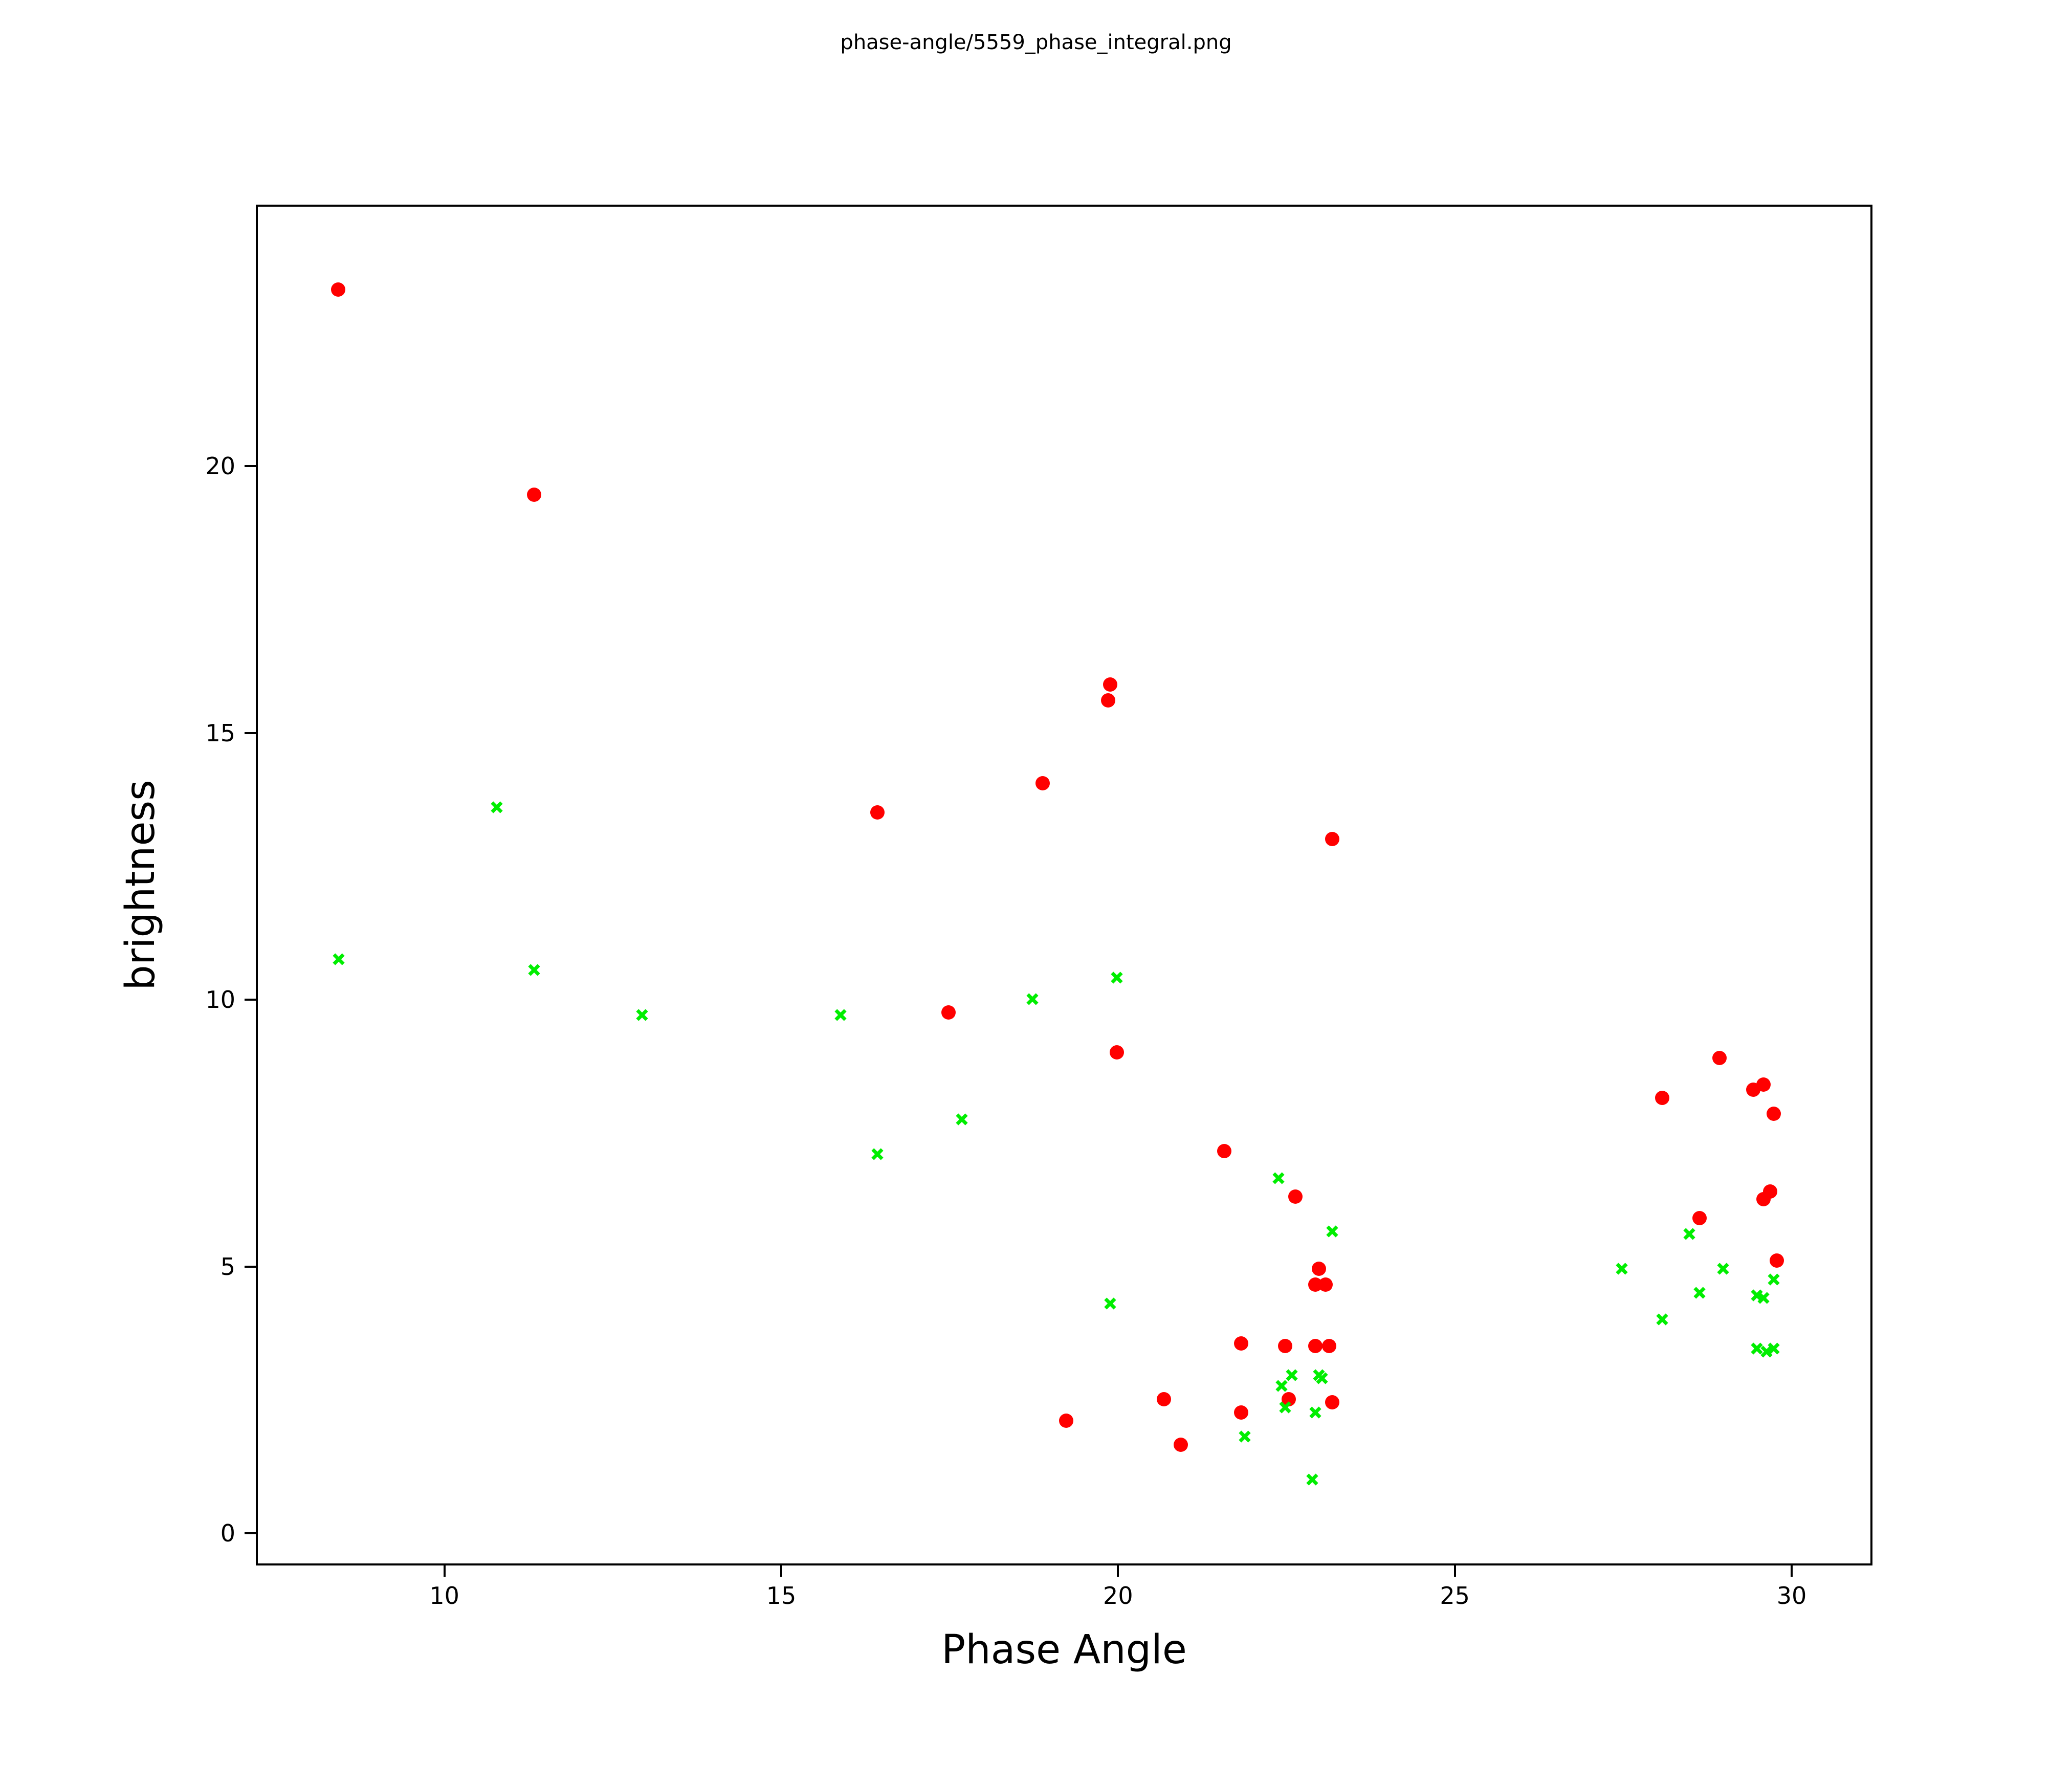  Describe the element at coordinates (1791, 1595) in the screenshot. I see `x-tick-label: 30` at that location.